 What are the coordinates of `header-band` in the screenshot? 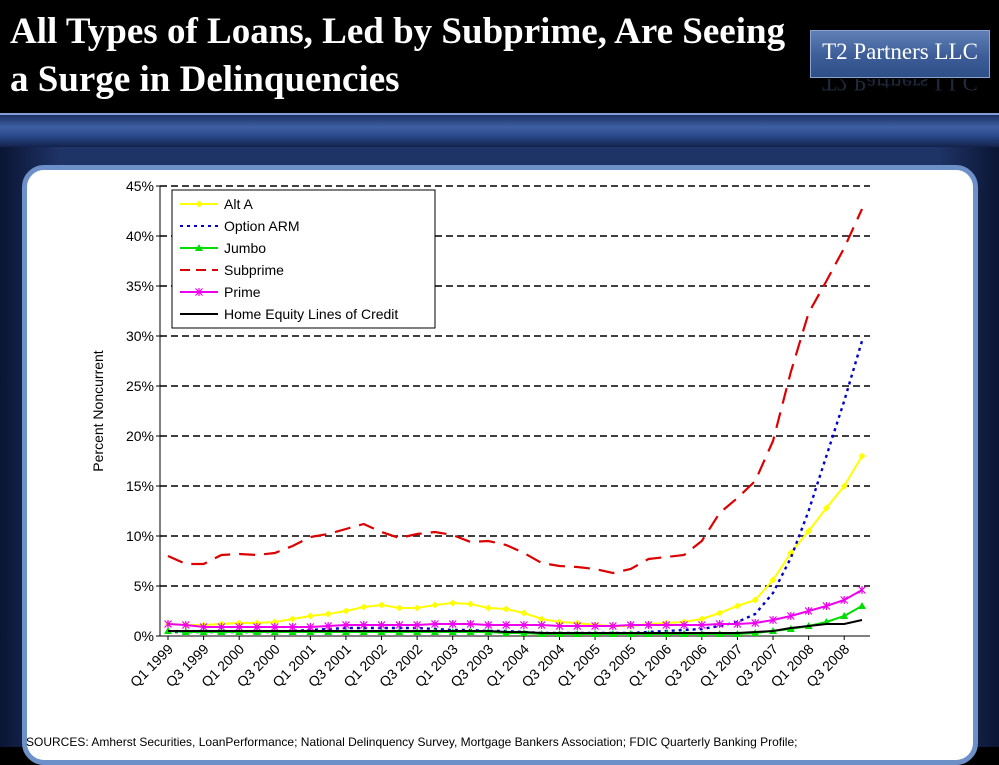 It's located at (499, 131).